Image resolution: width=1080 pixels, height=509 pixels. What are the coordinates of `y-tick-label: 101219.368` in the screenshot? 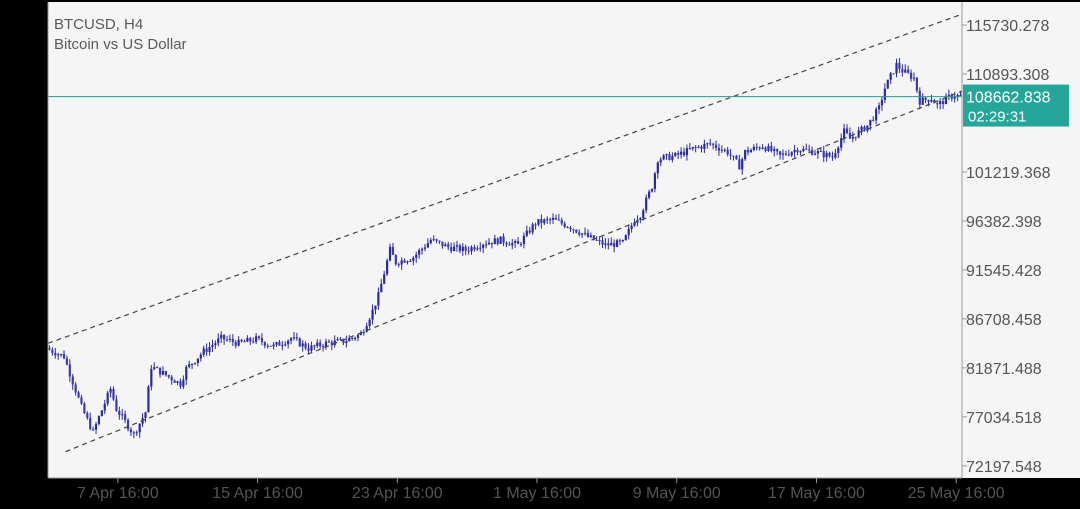 It's located at (1008, 173).